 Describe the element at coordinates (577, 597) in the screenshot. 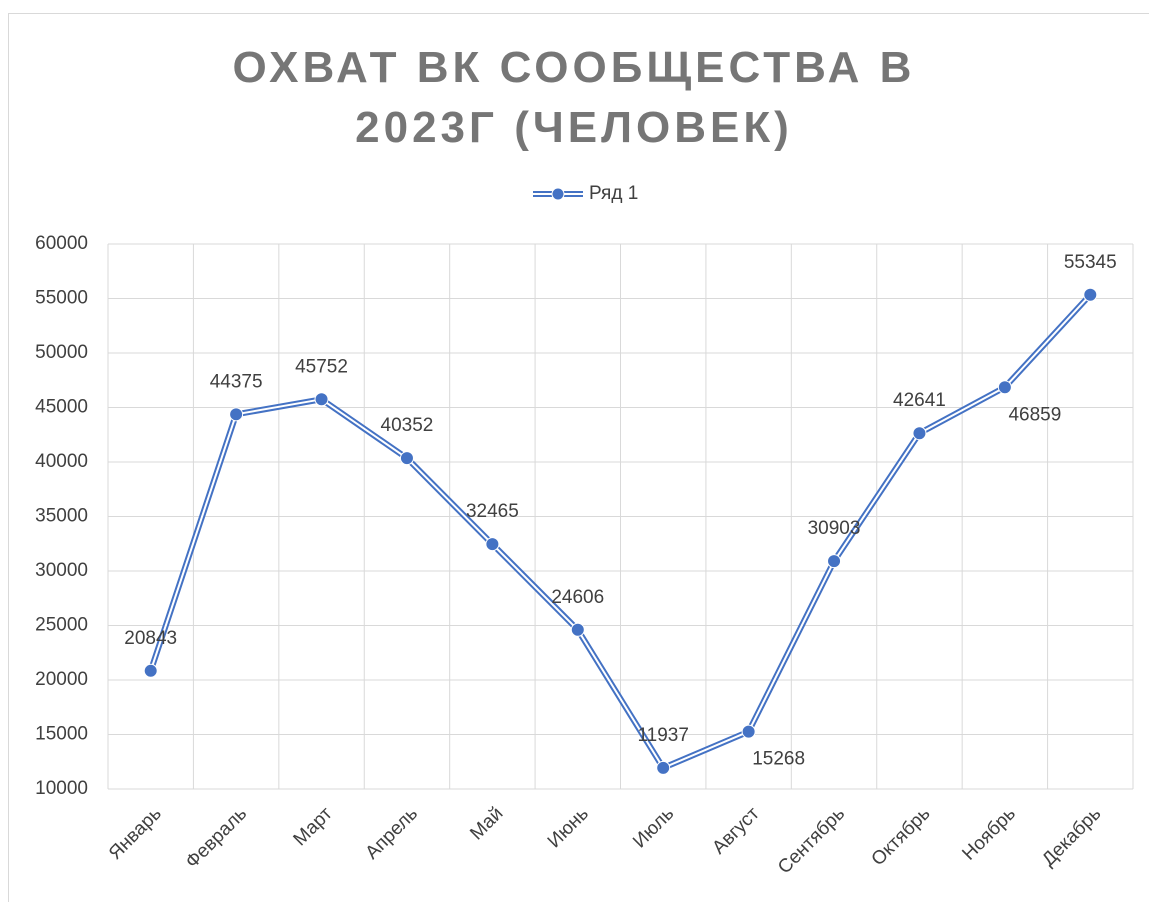

I see `data-label: 24606` at that location.